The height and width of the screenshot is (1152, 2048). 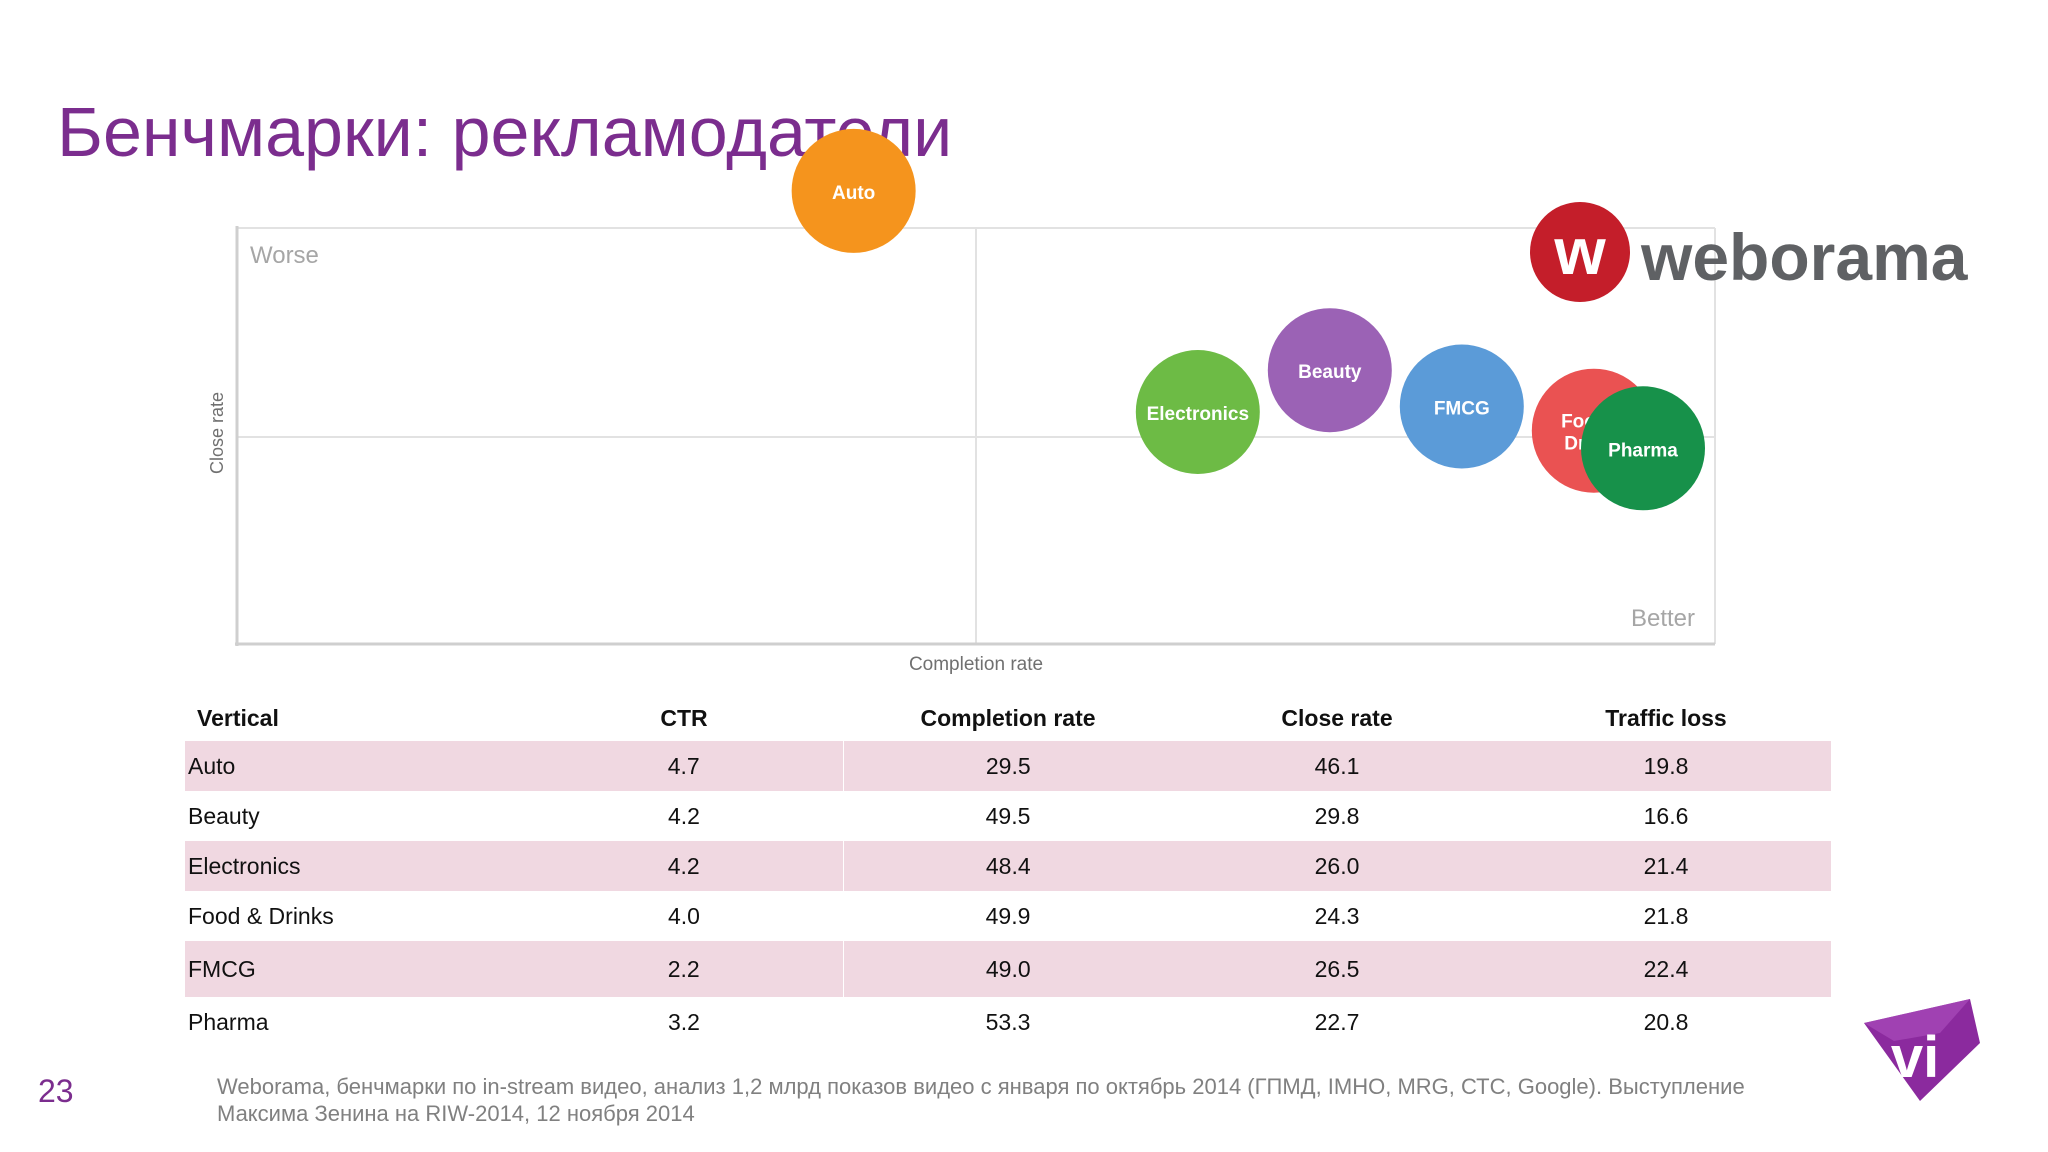 What do you see at coordinates (1666, 969) in the screenshot?
I see `cell-traffic-loss: 22.4` at bounding box center [1666, 969].